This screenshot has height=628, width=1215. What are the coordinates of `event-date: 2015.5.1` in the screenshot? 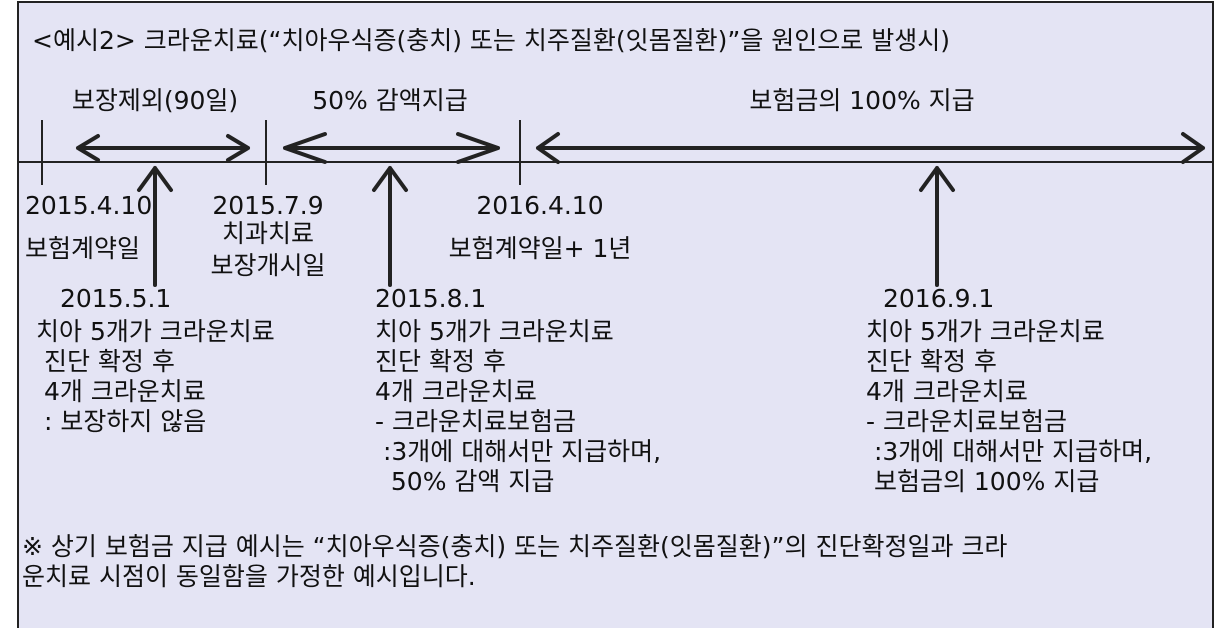 It's located at (115, 298).